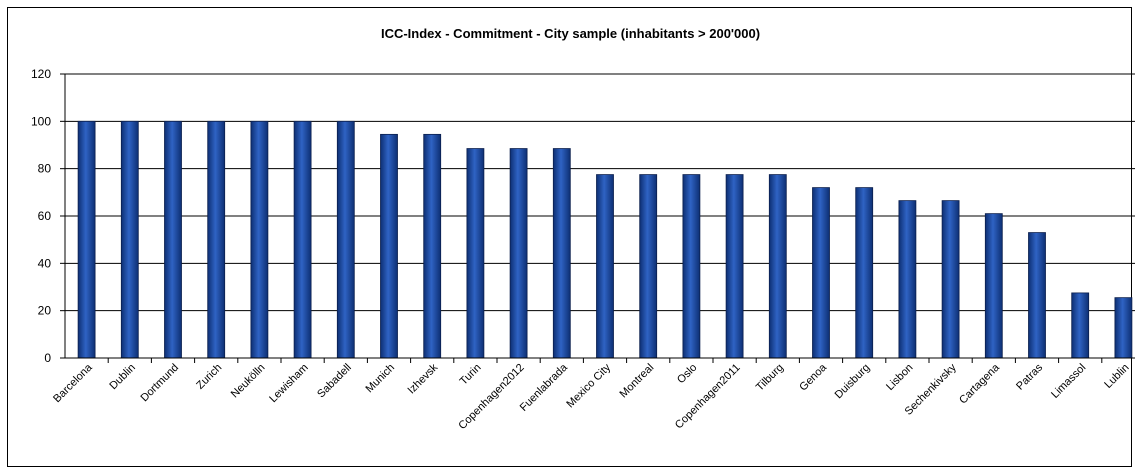 This screenshot has width=1135, height=470. What do you see at coordinates (899, 377) in the screenshot?
I see `x-tick-label: Lisbon` at bounding box center [899, 377].